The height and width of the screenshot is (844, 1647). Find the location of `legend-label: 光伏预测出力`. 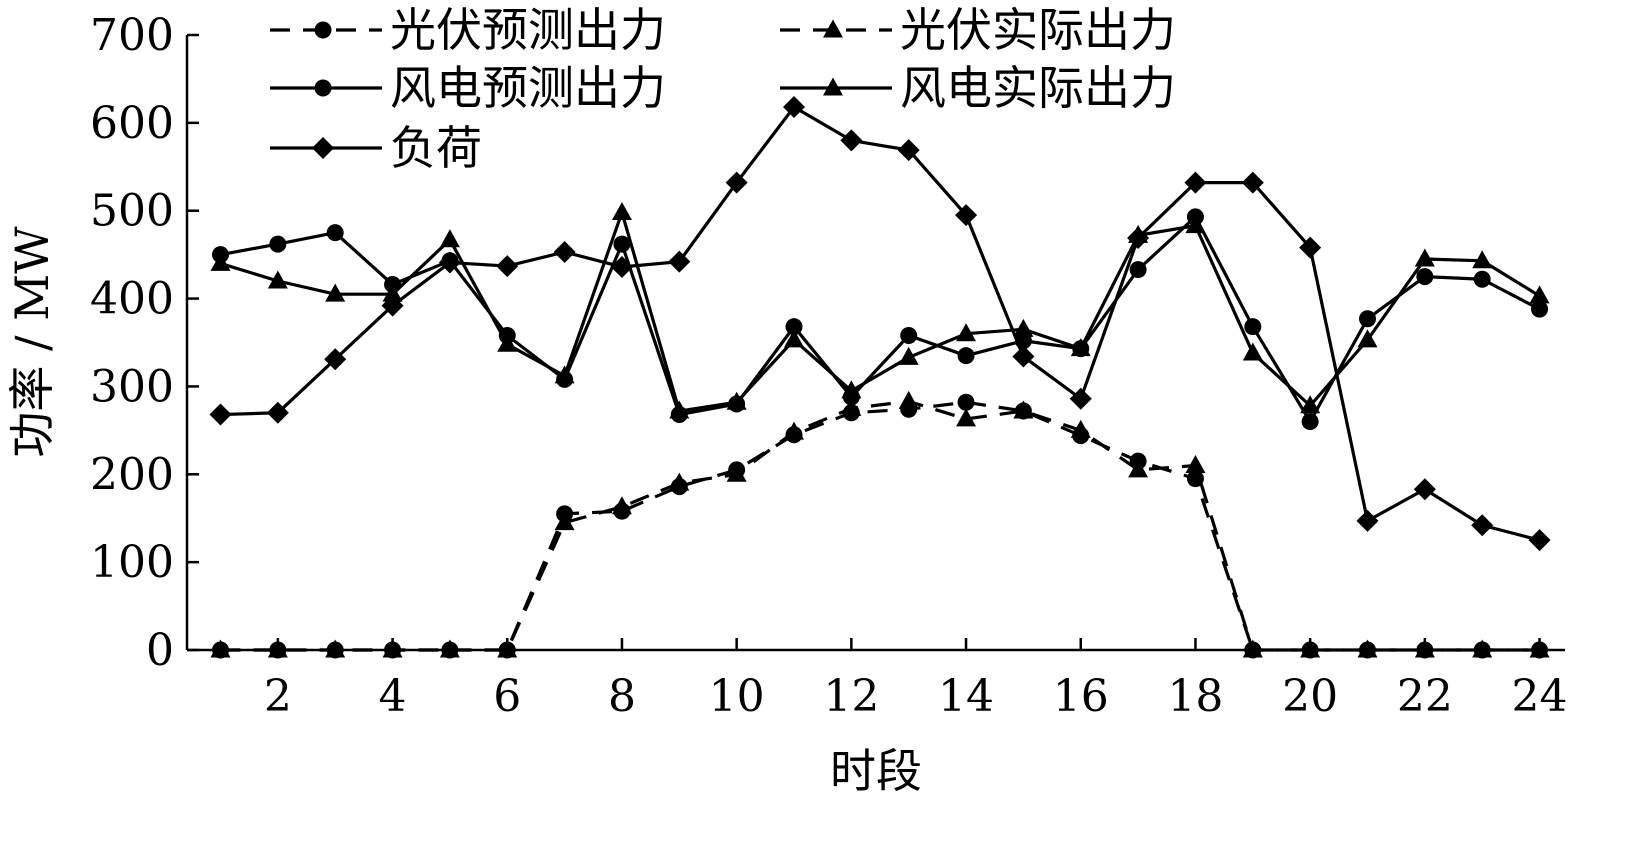

legend-label: 光伏预测出力 is located at coordinates (528, 30).